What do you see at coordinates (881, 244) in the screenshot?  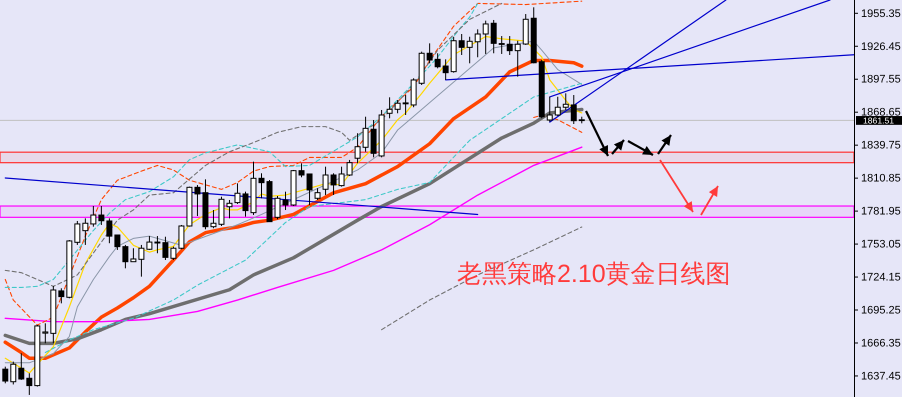 I see `y-tick-label: 1753.05` at bounding box center [881, 244].